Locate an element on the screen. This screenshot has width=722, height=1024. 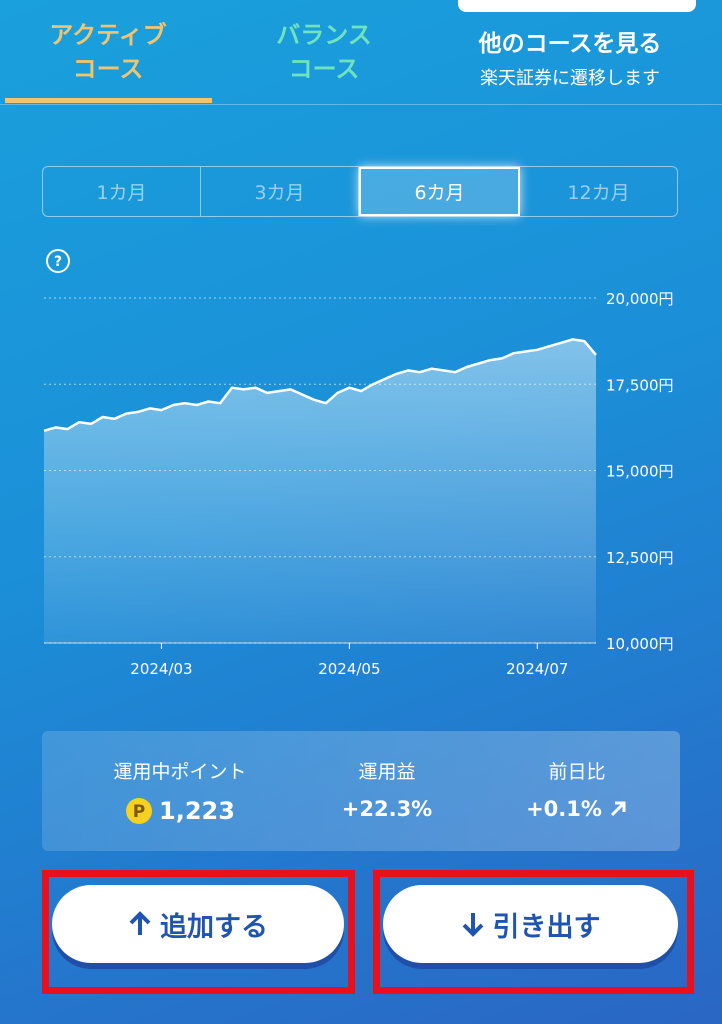
help-icon: ? is located at coordinates (58, 261).